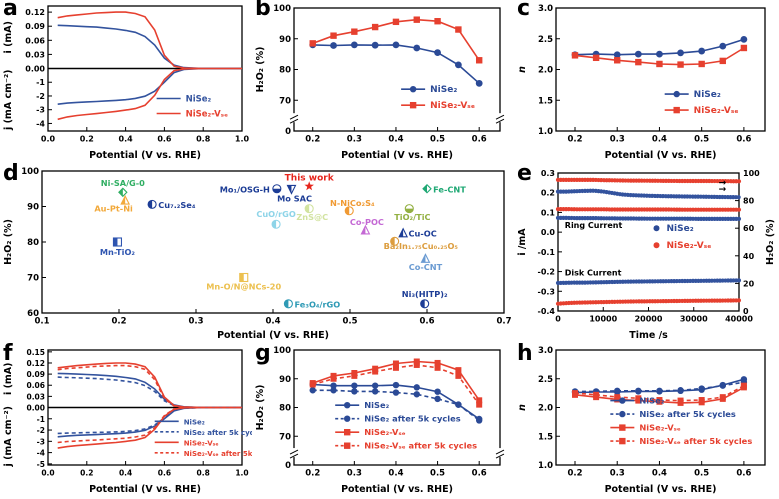 The image size is (779, 499). Describe the element at coordinates (203, 473) in the screenshot. I see `svg-text: 0.8` at that location.